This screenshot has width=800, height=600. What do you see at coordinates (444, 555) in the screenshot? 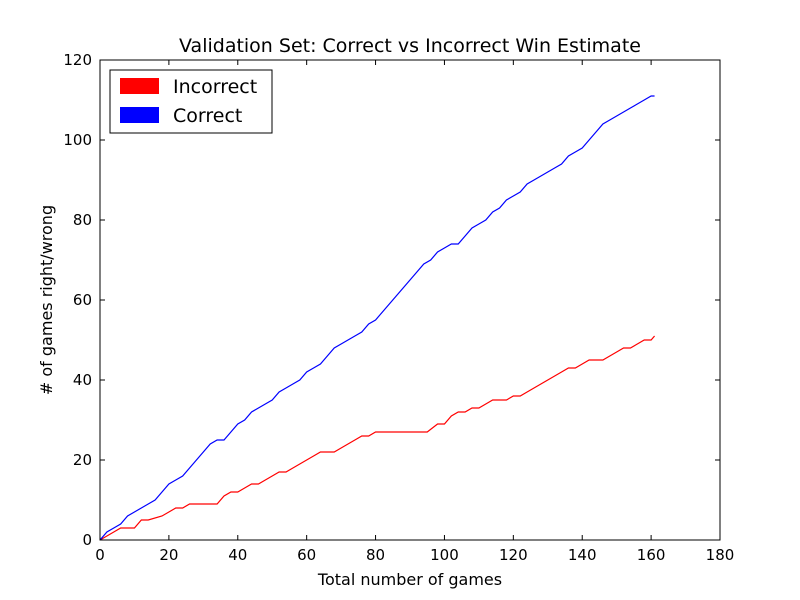
I see `x-tick-label: 100` at bounding box center [444, 555].